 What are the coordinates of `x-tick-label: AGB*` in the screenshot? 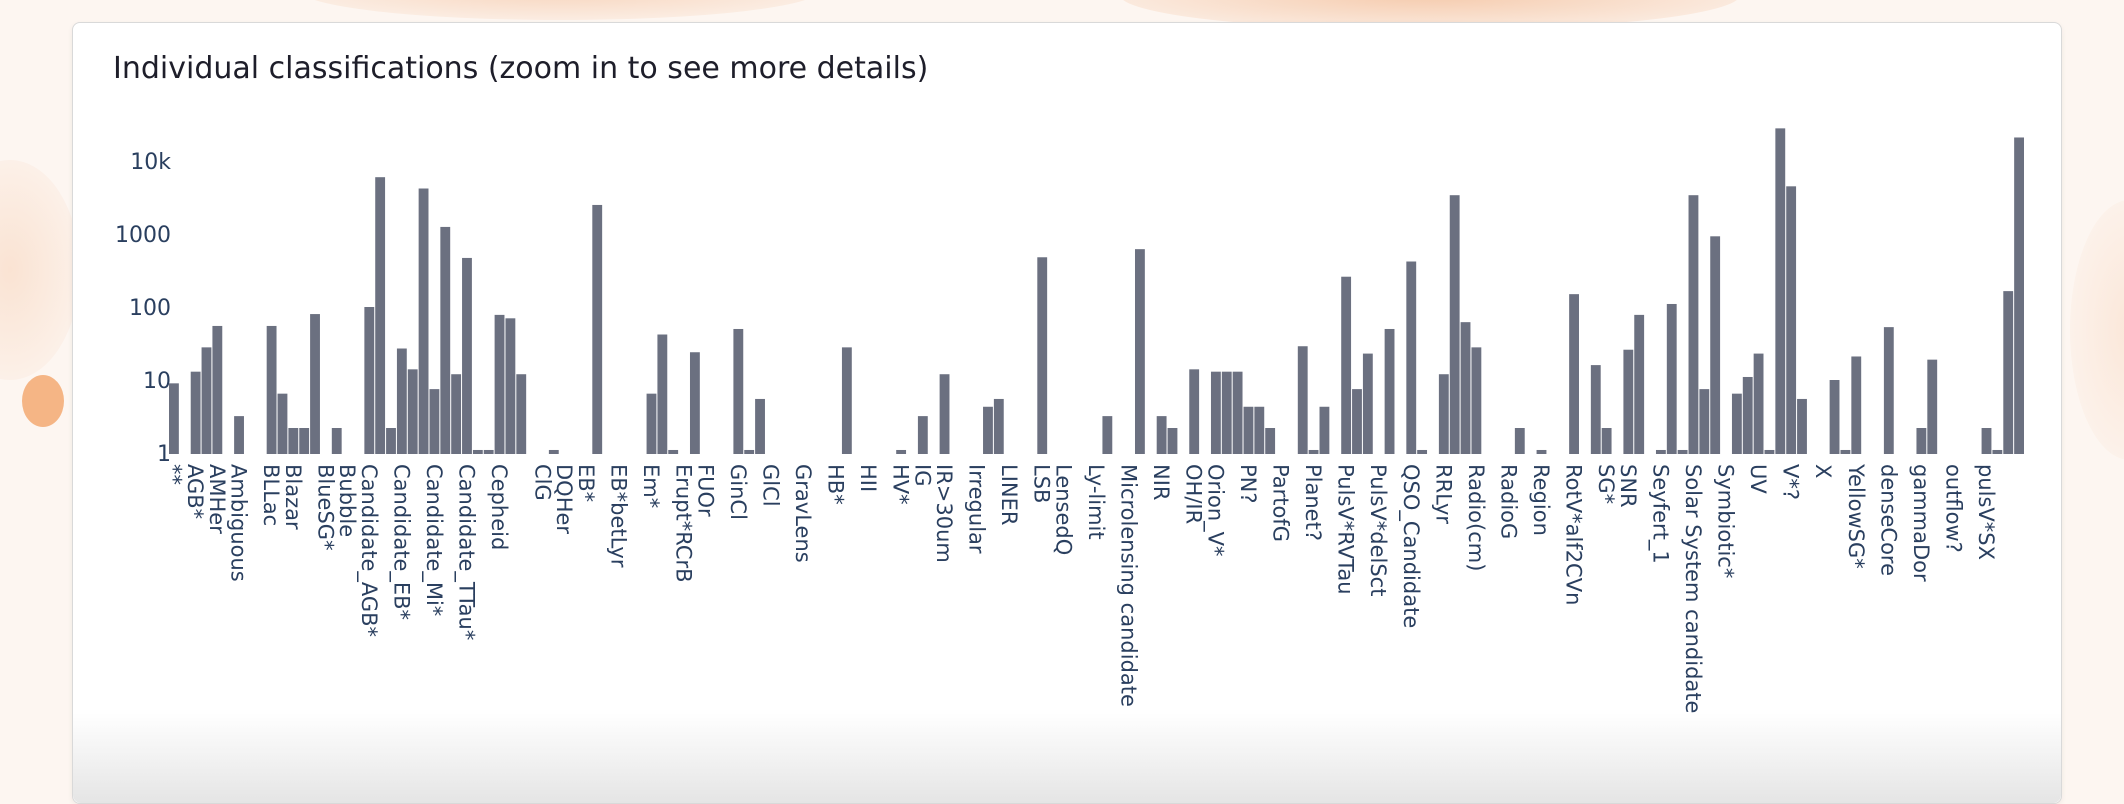 It's located at (195, 491).